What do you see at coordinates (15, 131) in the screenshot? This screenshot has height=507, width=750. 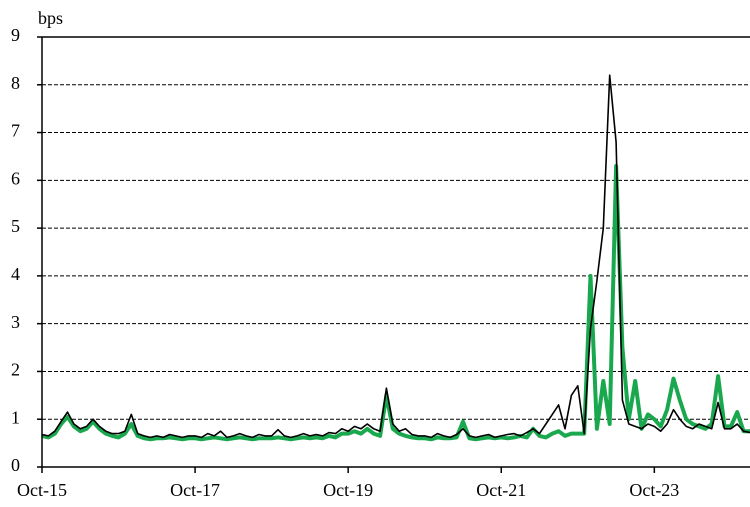 I see `y-tick-label: 7` at bounding box center [15, 131].